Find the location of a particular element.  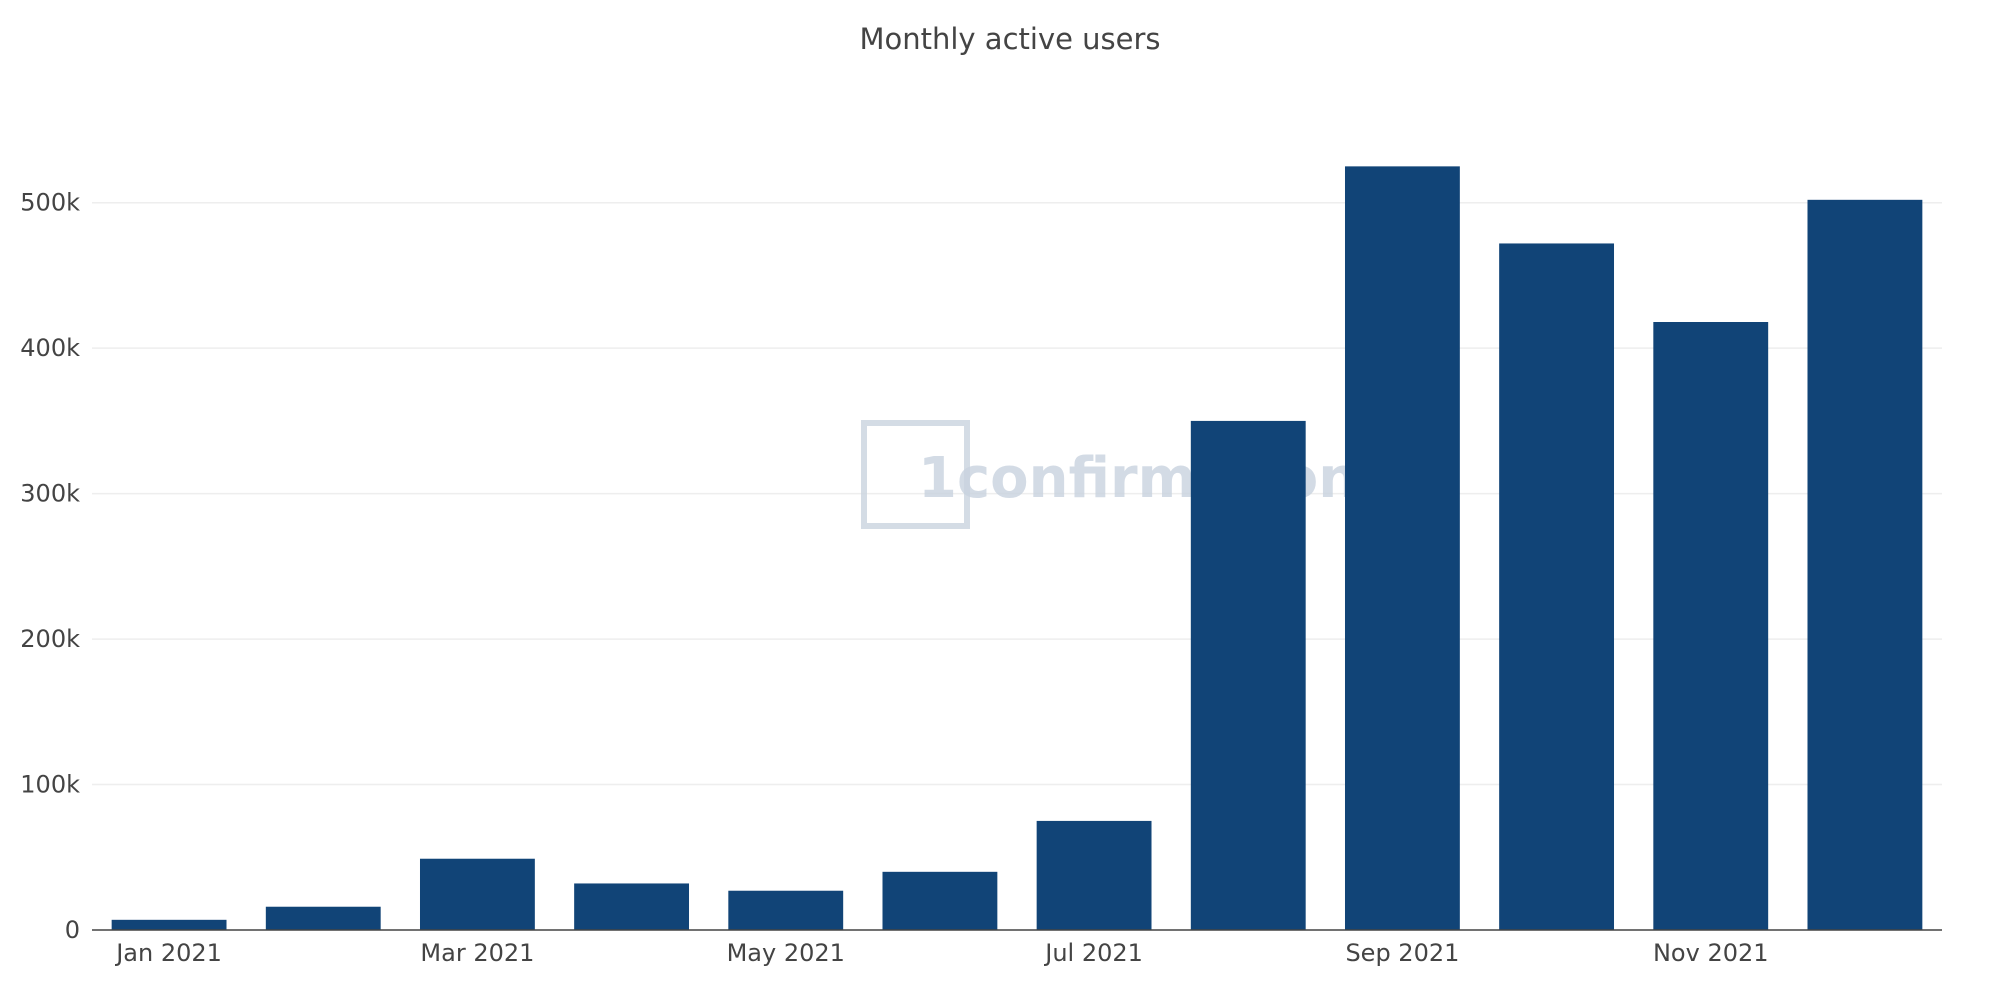

y-tick-label: 500k is located at coordinates (50, 203).